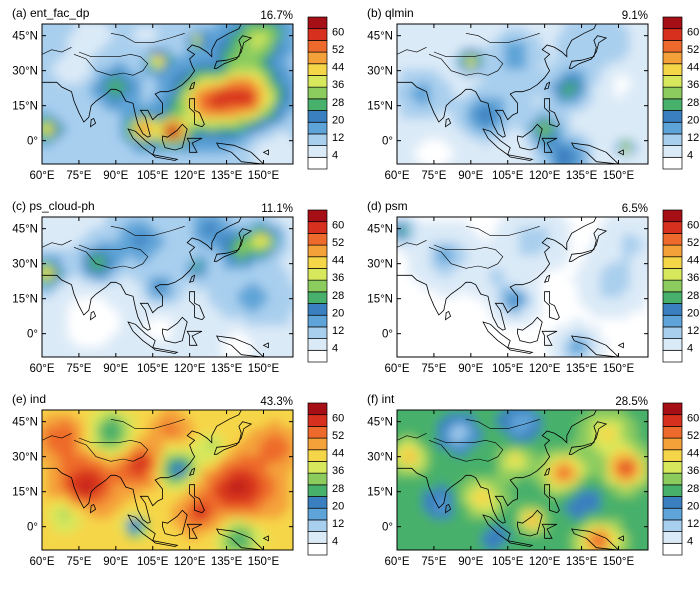 Image resolution: width=700 pixels, height=593 pixels. I want to click on colorbar-label: 4, so click(690, 155).